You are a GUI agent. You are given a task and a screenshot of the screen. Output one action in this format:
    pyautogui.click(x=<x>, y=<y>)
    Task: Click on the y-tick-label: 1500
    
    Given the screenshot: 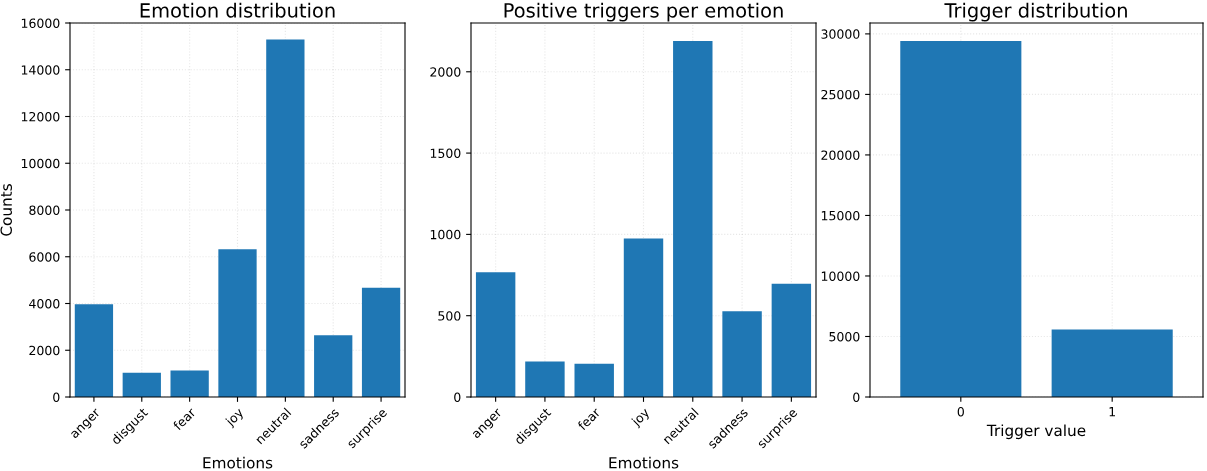 What is the action you would take?
    pyautogui.click(x=445, y=153)
    